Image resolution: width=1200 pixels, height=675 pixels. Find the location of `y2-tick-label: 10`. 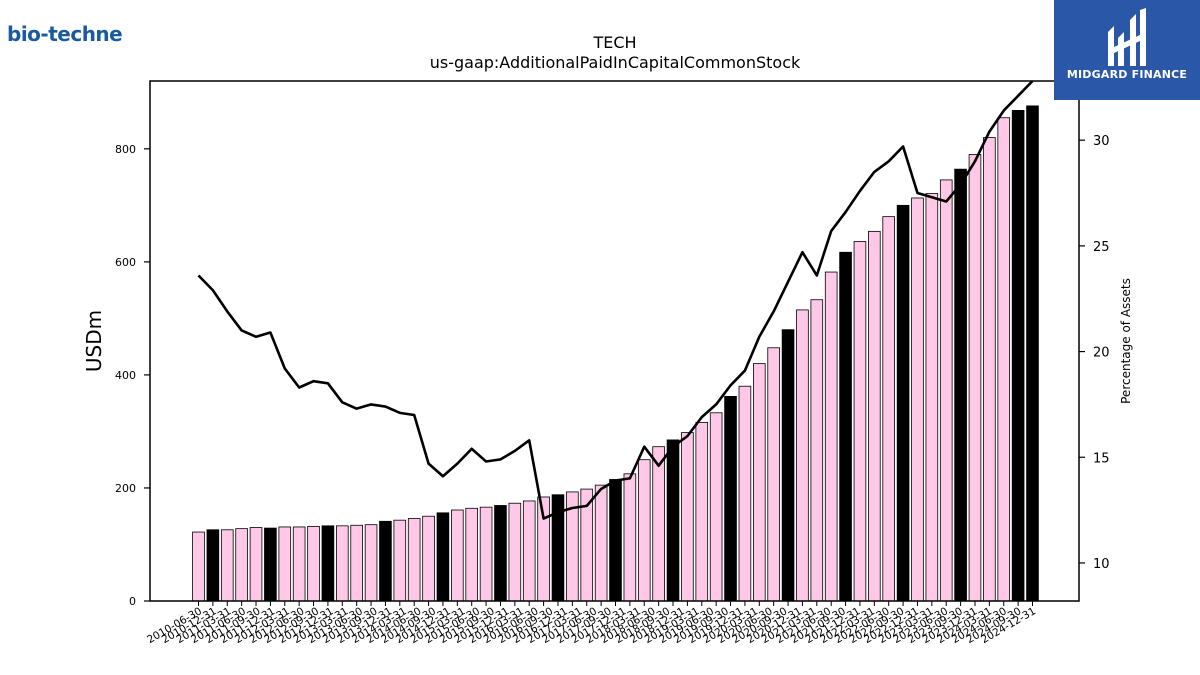

y2-tick-label: 10 is located at coordinates (1101, 564).